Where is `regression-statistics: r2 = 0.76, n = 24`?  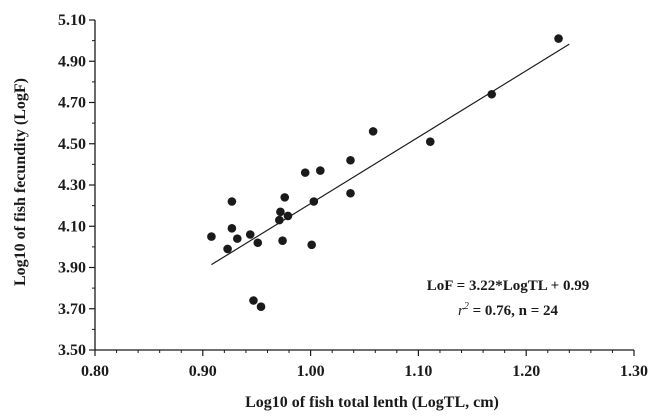 regression-statistics: r2 = 0.76, n = 24 is located at coordinates (508, 310).